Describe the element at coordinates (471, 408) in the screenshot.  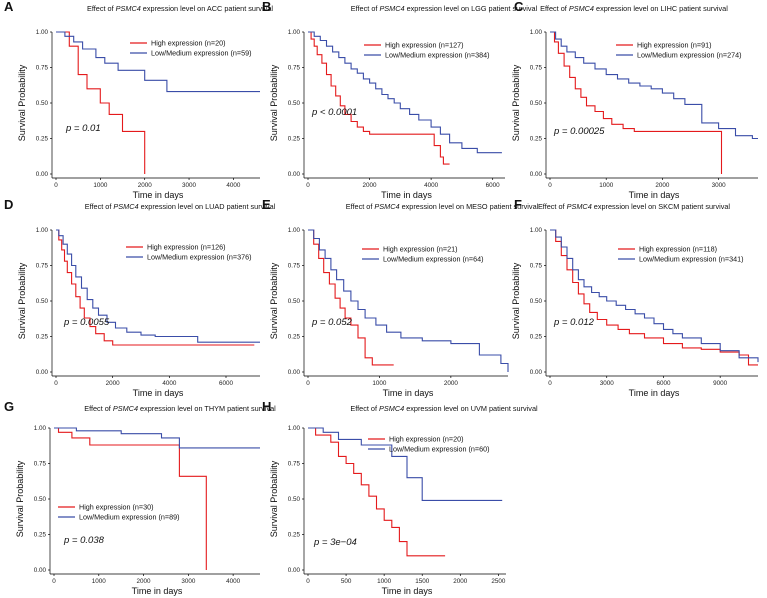
I see `chart-title-post: expression level on UVM patient survival` at that location.